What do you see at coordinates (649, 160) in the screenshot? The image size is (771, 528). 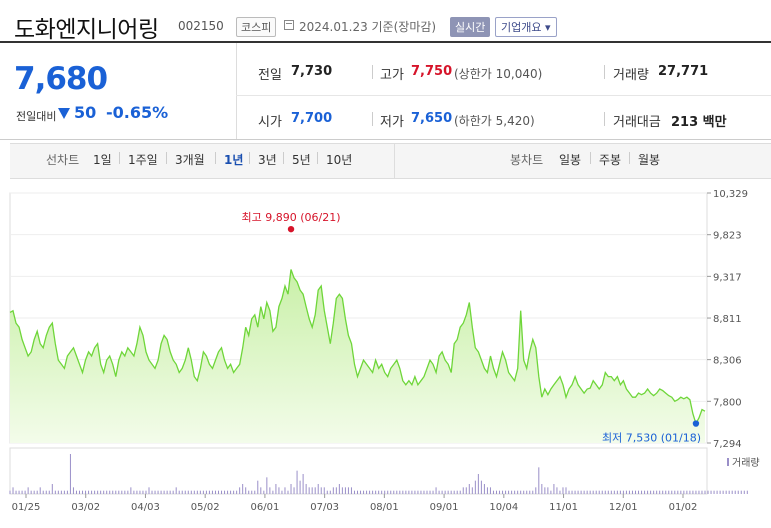 I see `candle-monthly: 월봉` at bounding box center [649, 160].